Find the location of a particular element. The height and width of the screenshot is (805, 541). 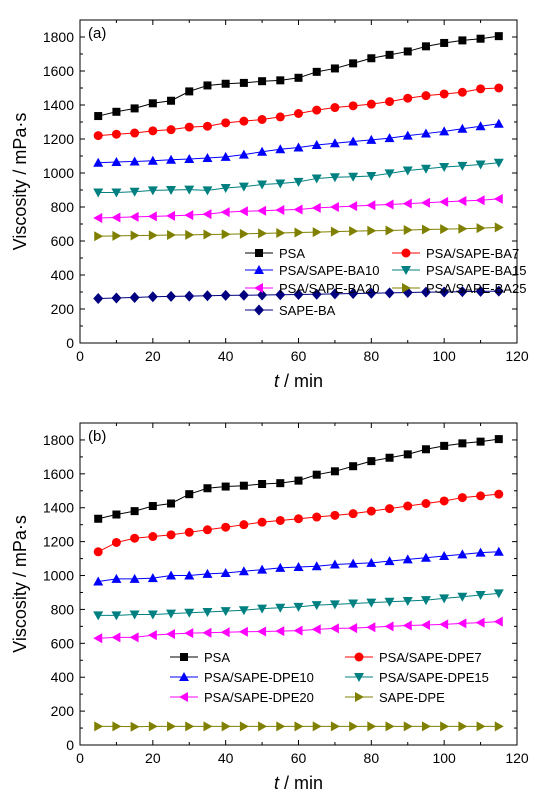

x-tick-label: 40 is located at coordinates (226, 758).